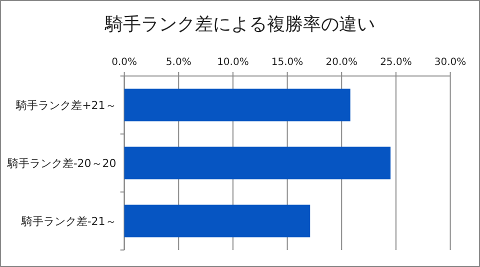 Image resolution: width=480 pixels, height=267 pixels. I want to click on x-tick-label: 25.0%, so click(396, 62).